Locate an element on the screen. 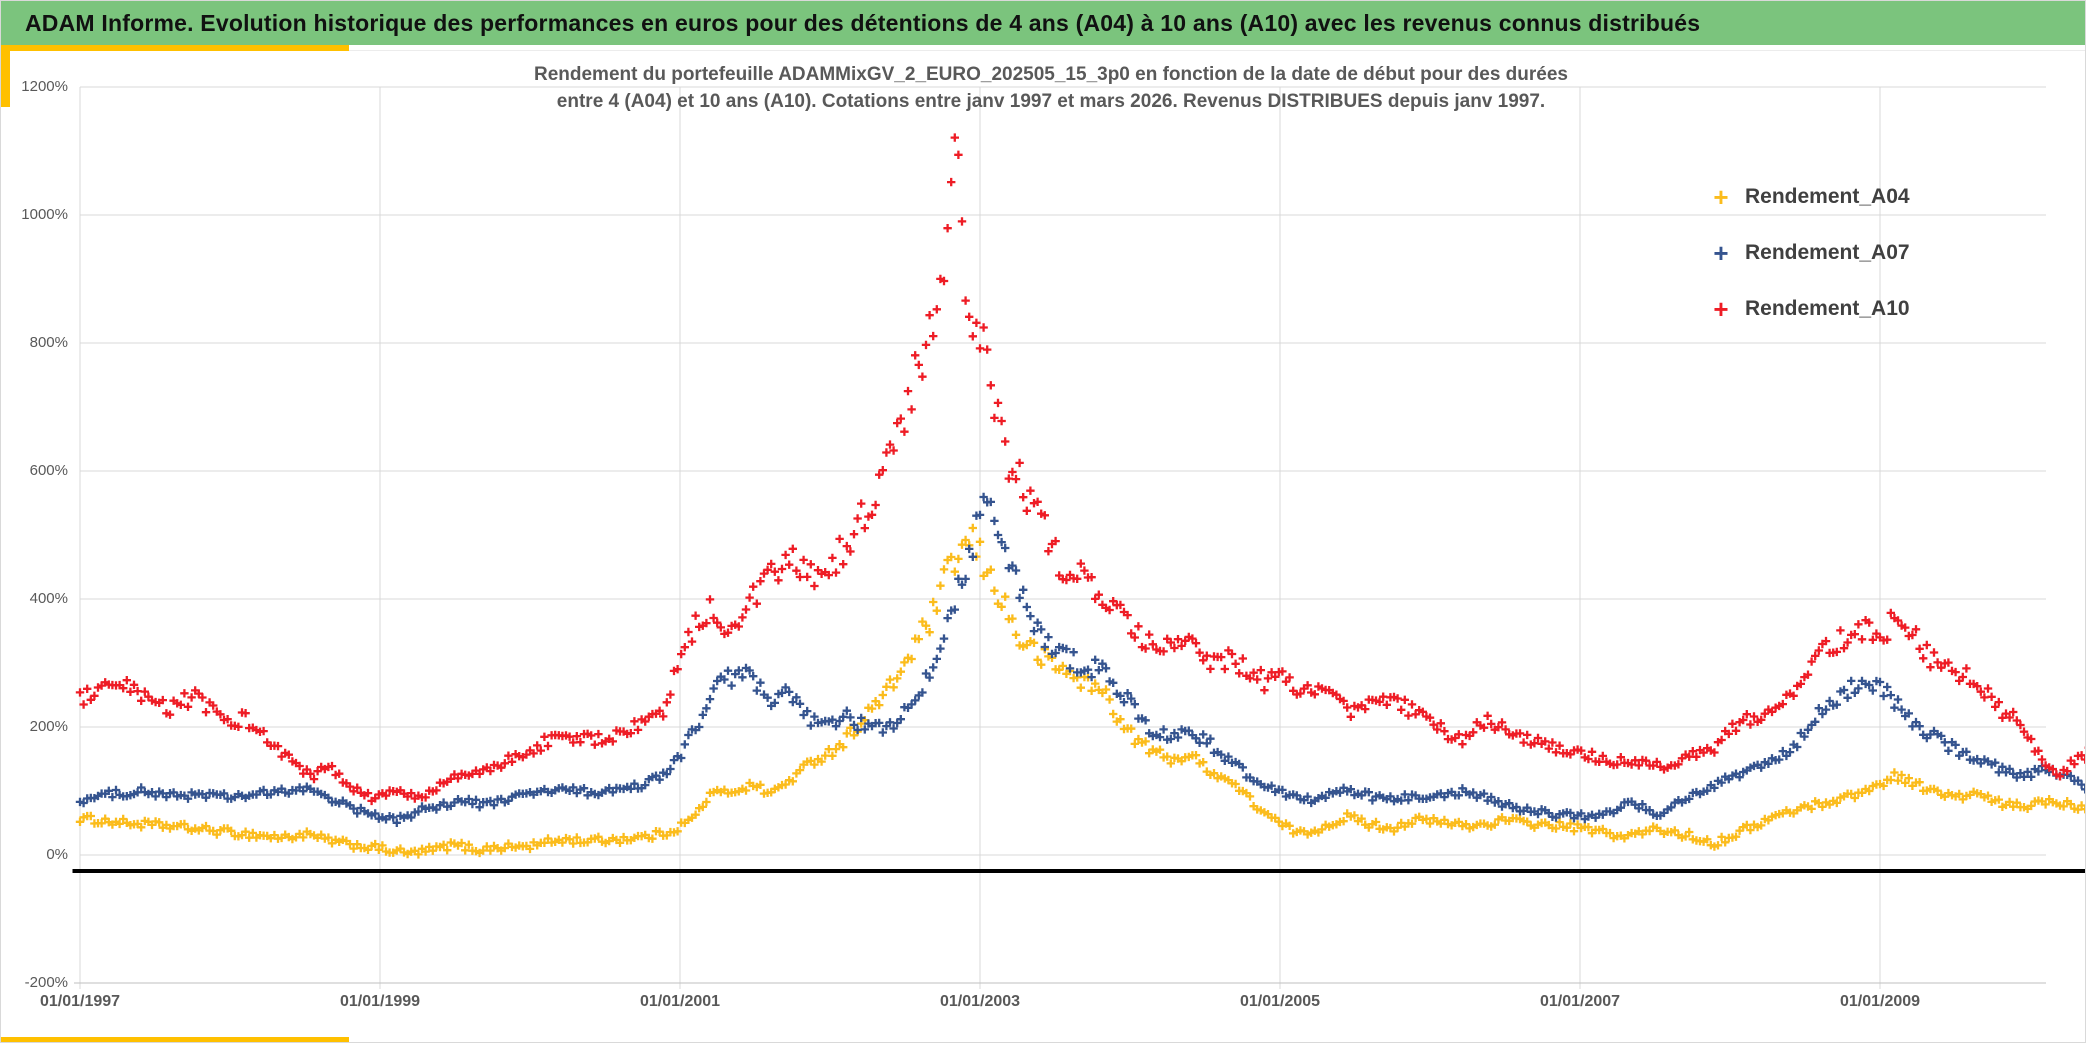 This screenshot has width=2086, height=1043. legend-item-rendement-a04: + Rendement_A04 is located at coordinates (1805, 197).